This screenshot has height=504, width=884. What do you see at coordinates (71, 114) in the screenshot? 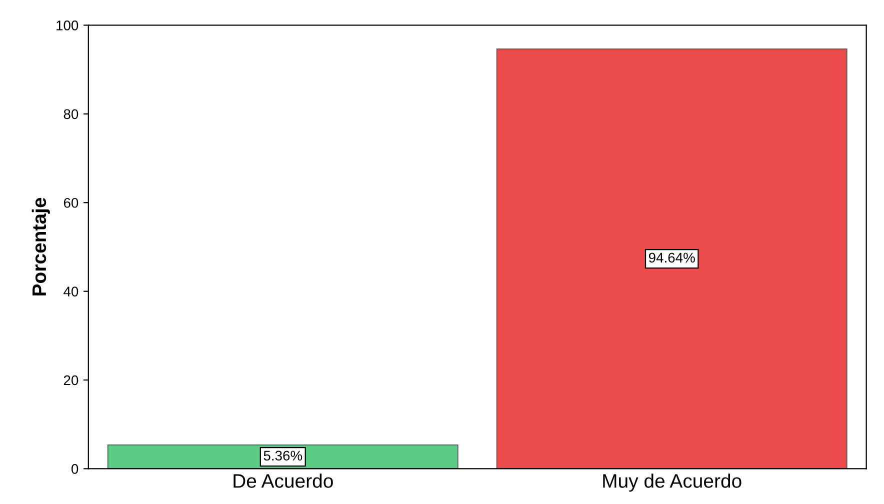
I see `y-tick-label: 80` at bounding box center [71, 114].